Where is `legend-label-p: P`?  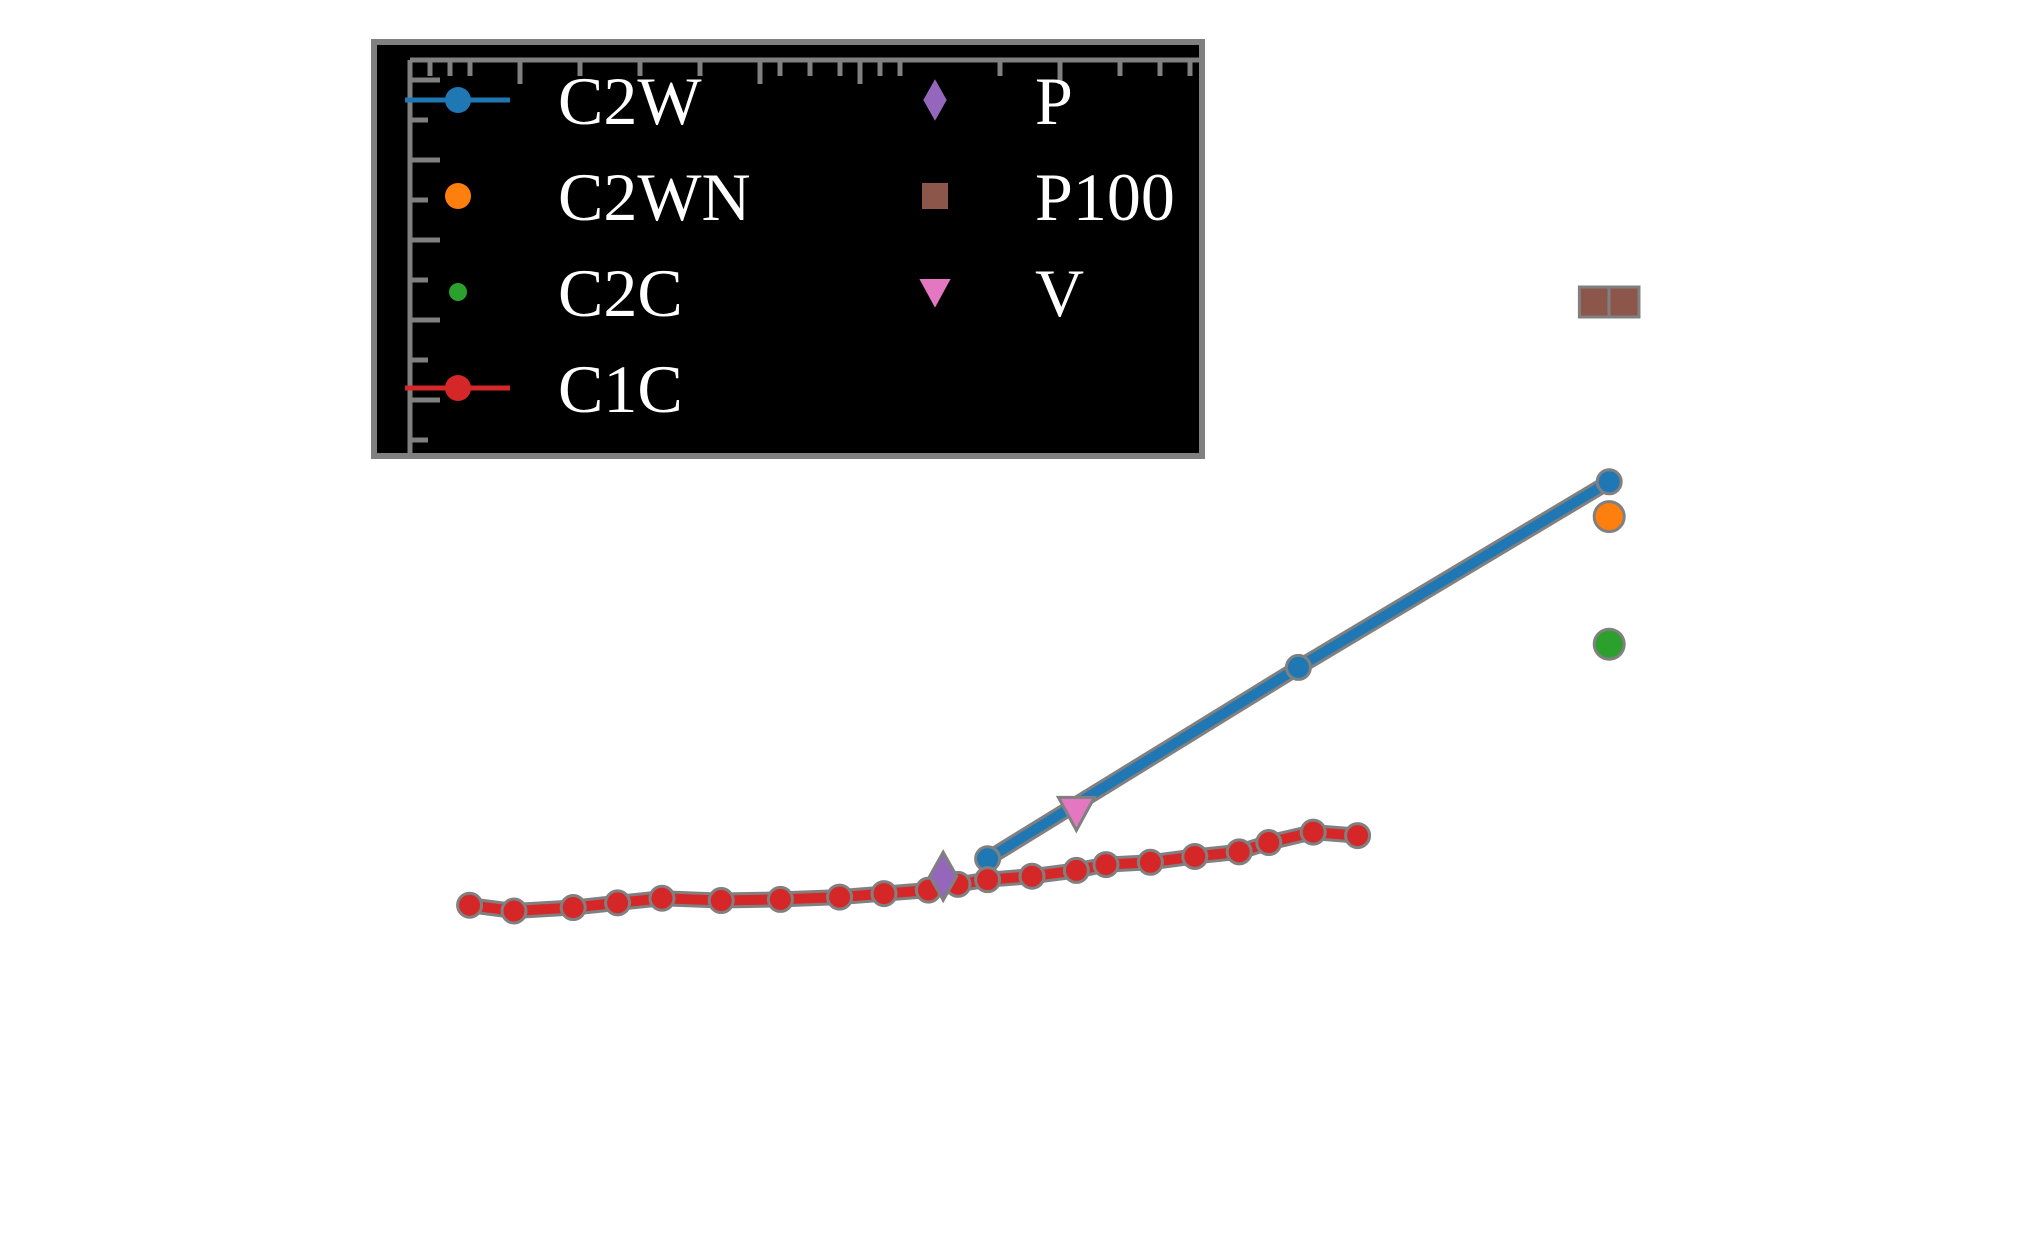
legend-label-p: P is located at coordinates (1054, 101).